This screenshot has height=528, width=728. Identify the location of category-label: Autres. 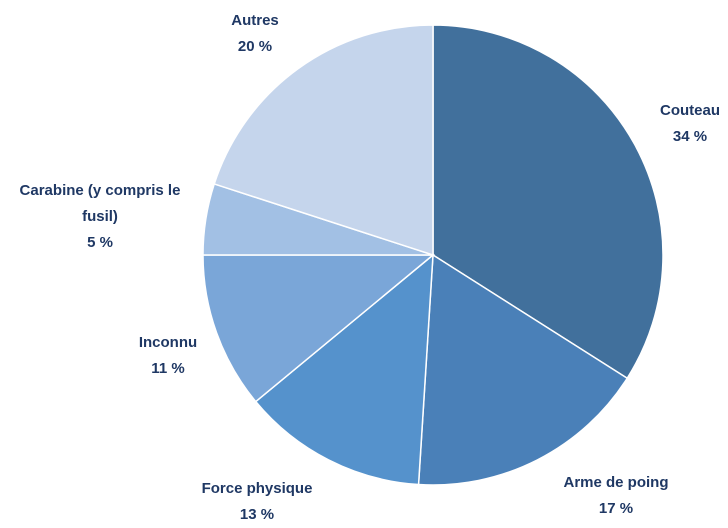
(255, 20).